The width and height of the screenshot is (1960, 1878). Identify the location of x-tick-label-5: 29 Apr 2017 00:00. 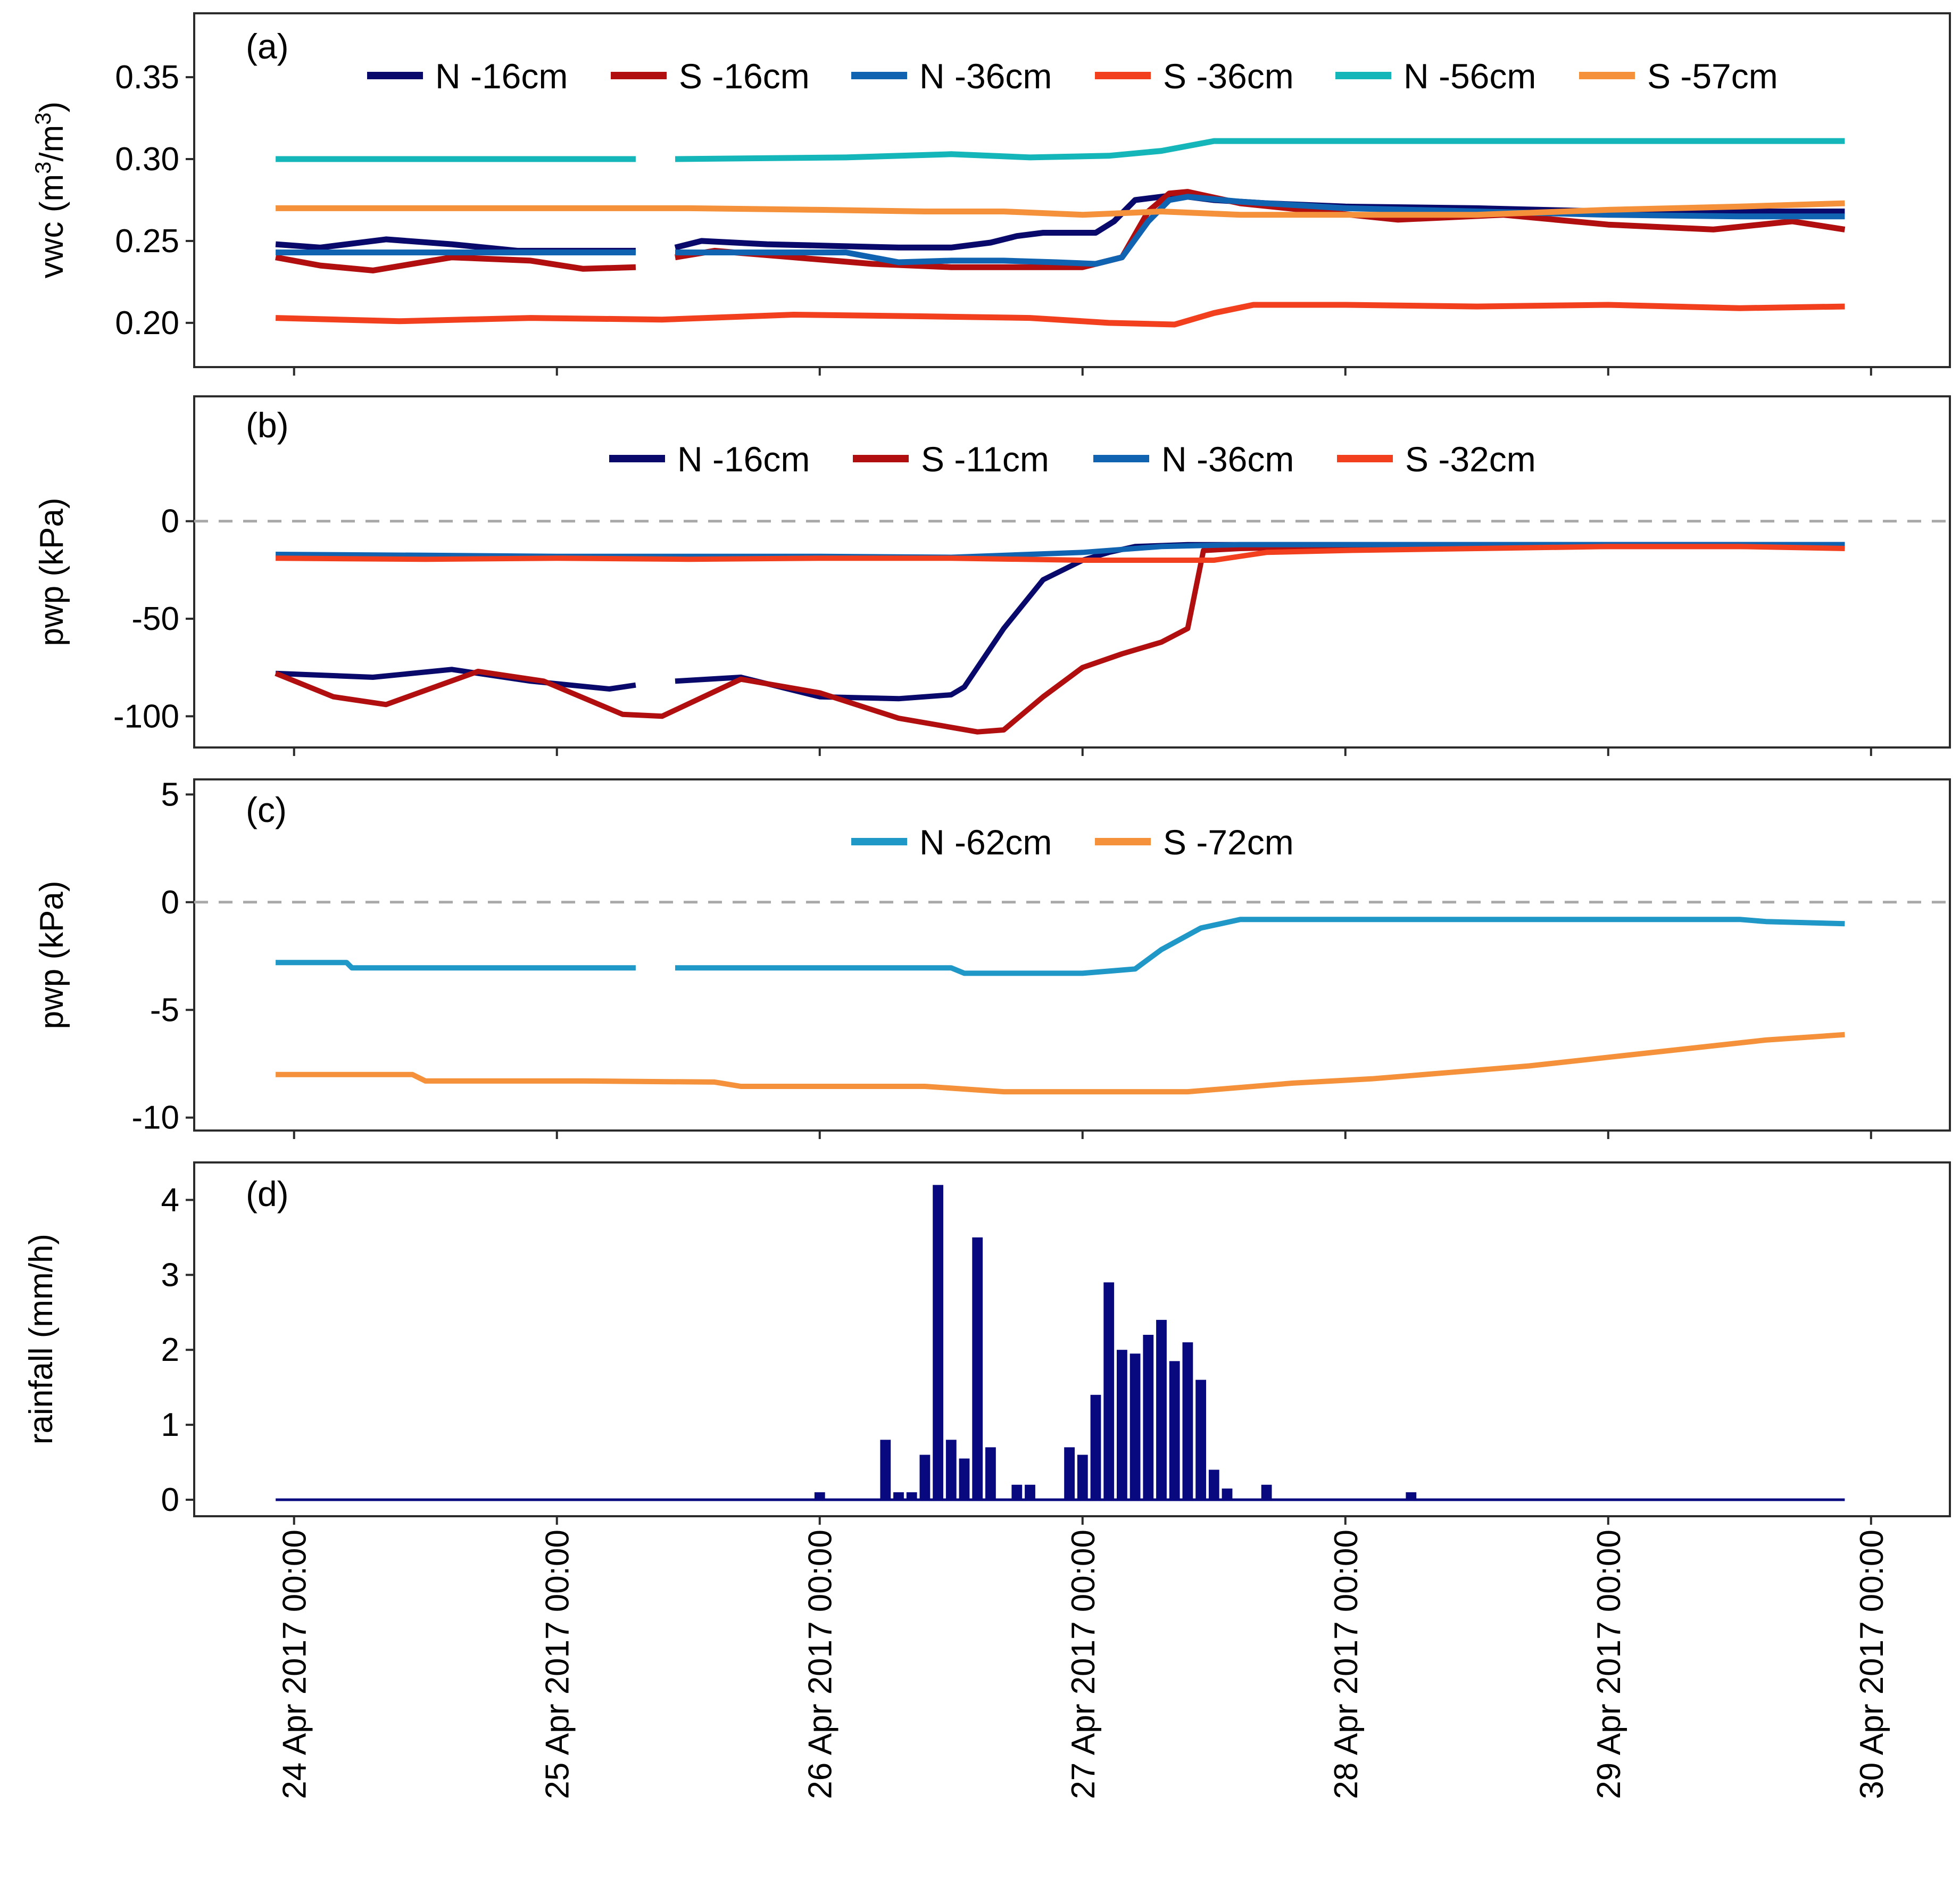
(1609, 1664).